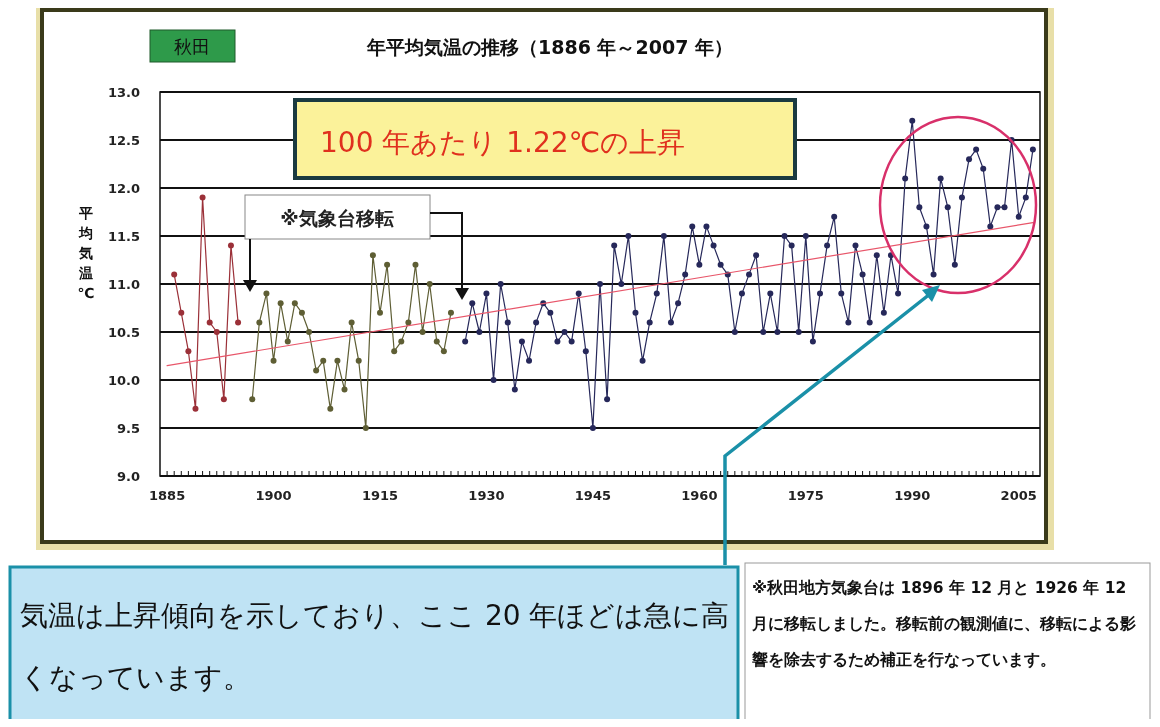  Describe the element at coordinates (273, 495) in the screenshot. I see `x-tick-label: 1900` at that location.